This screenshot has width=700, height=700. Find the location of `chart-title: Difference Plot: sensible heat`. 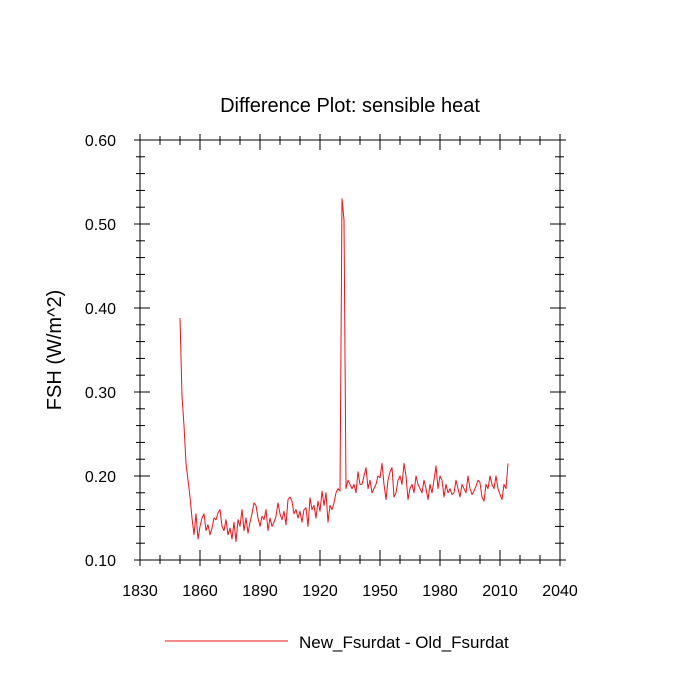

chart-title: Difference Plot: sensible heat is located at coordinates (350, 106).